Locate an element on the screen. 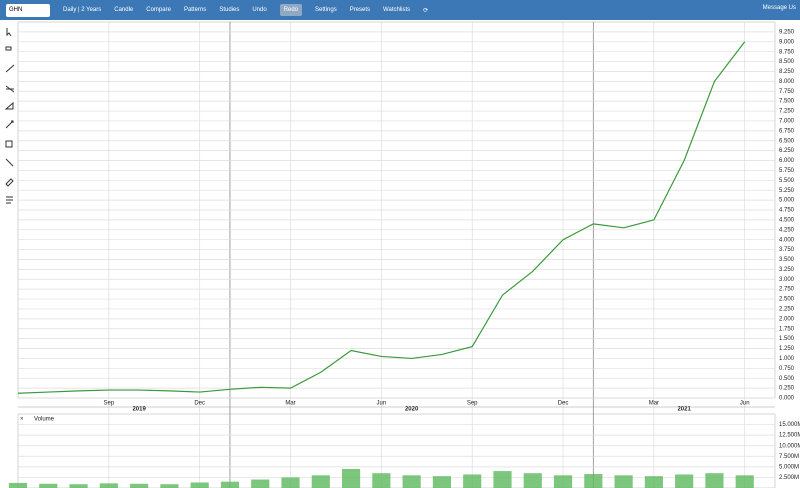 This screenshot has width=800, height=488. y-tick-label: 1.750 is located at coordinates (787, 329).